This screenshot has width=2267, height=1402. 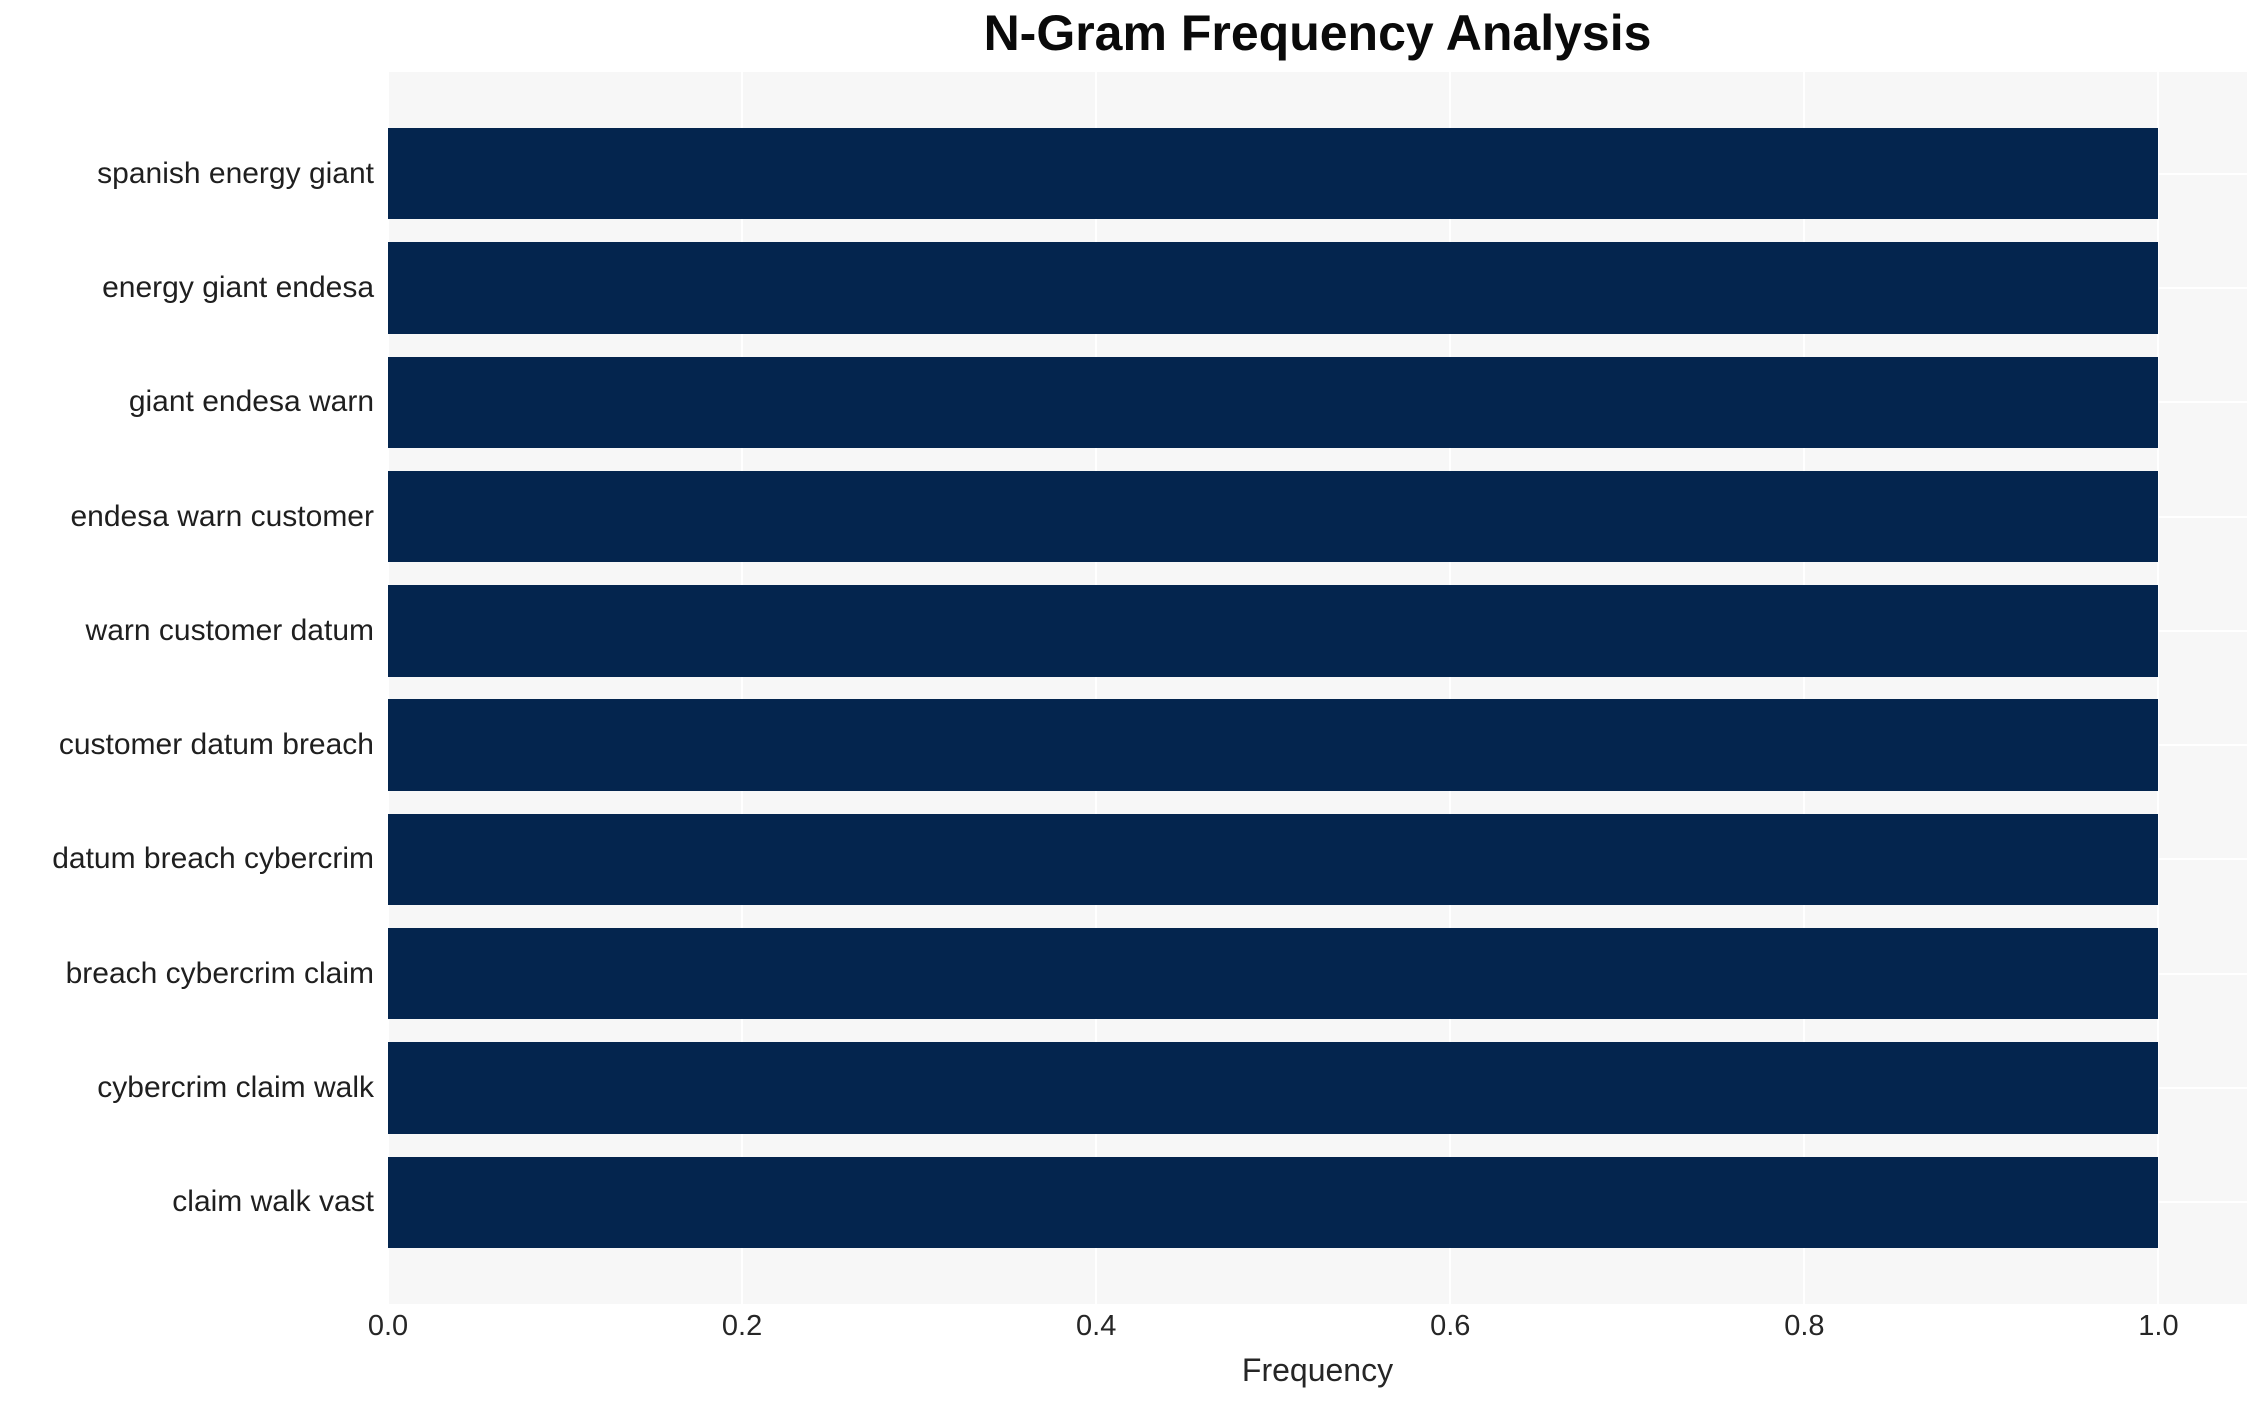 I want to click on y-tick-label-8: cybercrim claim walk, so click(x=235, y=1087).